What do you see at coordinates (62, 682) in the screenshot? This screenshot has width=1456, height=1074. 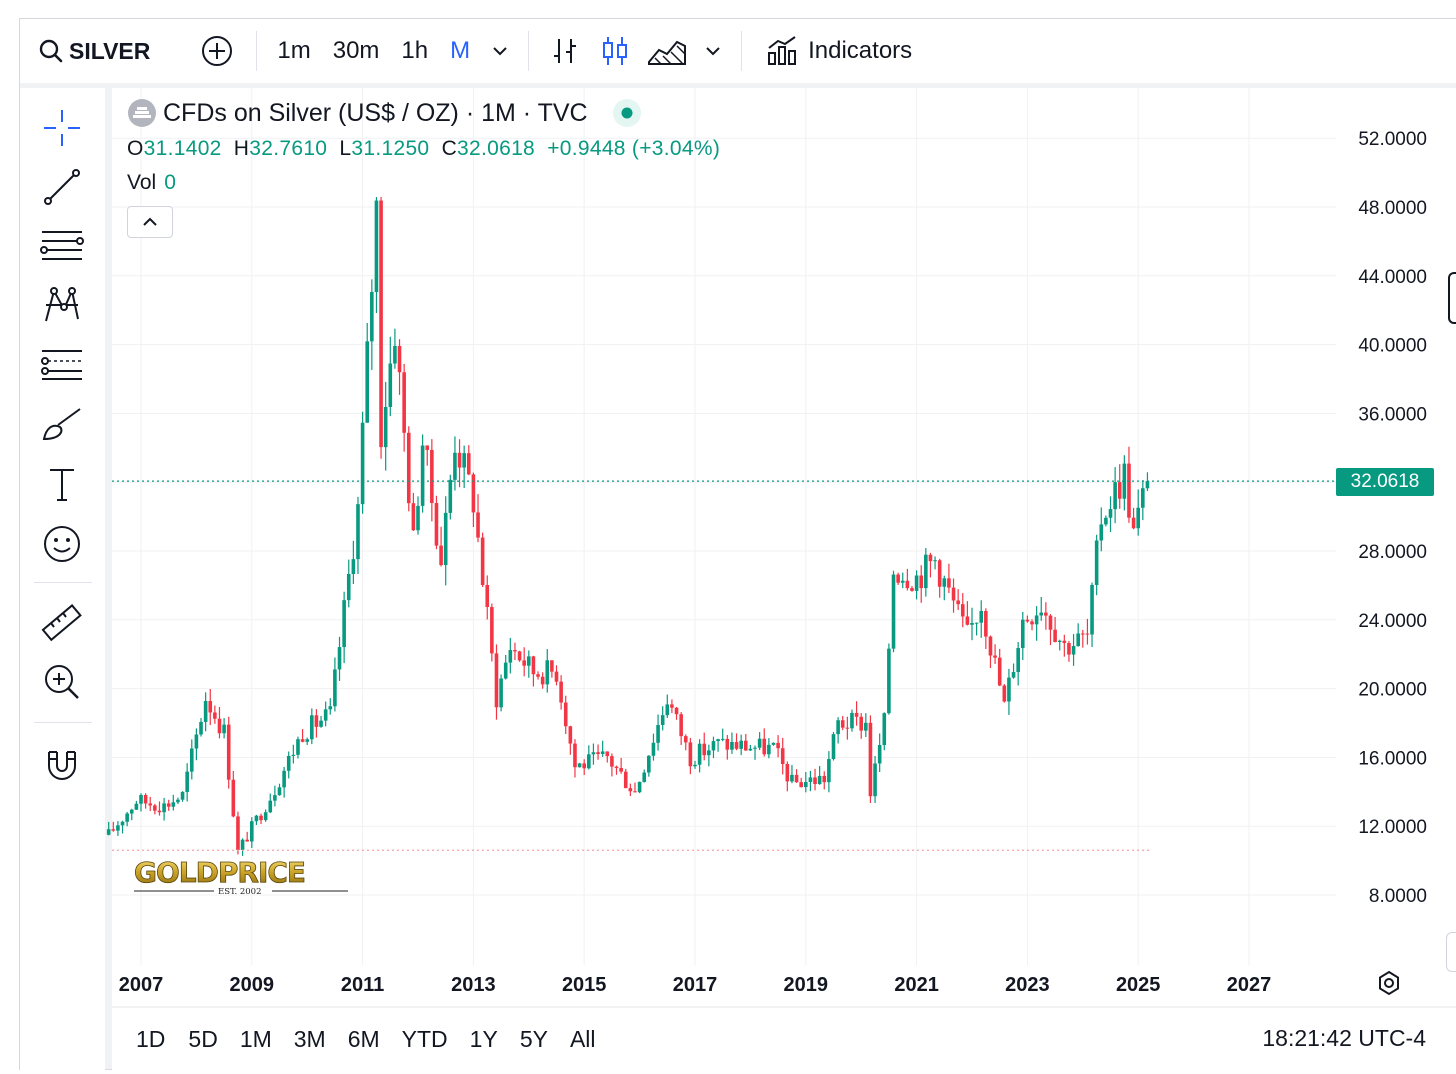 I see `zoom-tool` at bounding box center [62, 682].